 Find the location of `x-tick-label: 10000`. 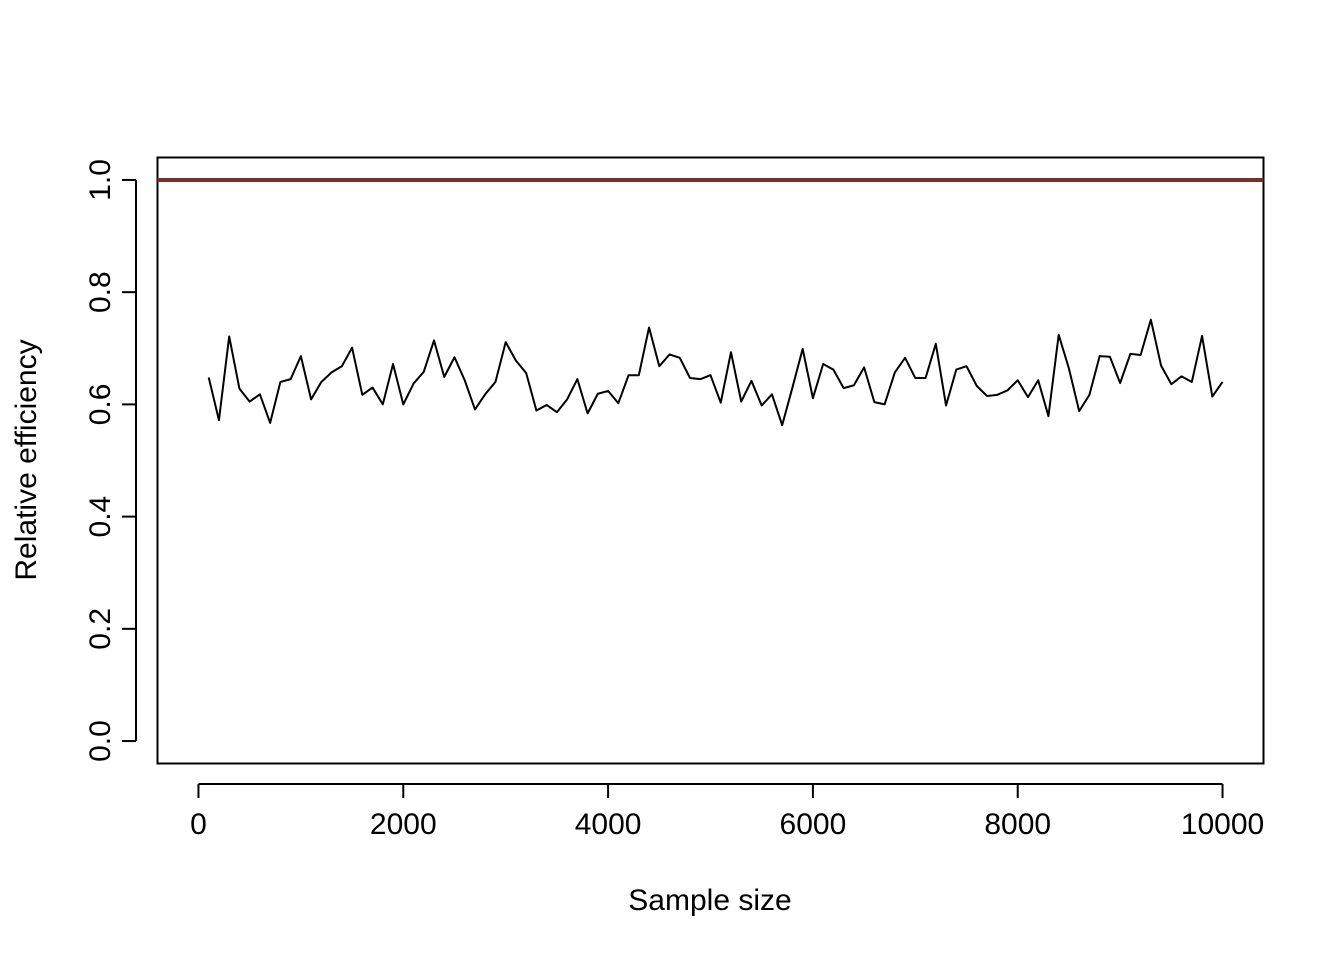

x-tick-label: 10000 is located at coordinates (1222, 824).